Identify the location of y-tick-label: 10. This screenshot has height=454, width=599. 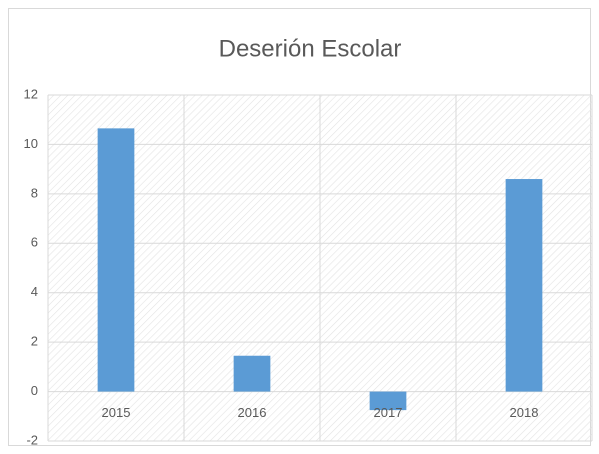
(31, 143).